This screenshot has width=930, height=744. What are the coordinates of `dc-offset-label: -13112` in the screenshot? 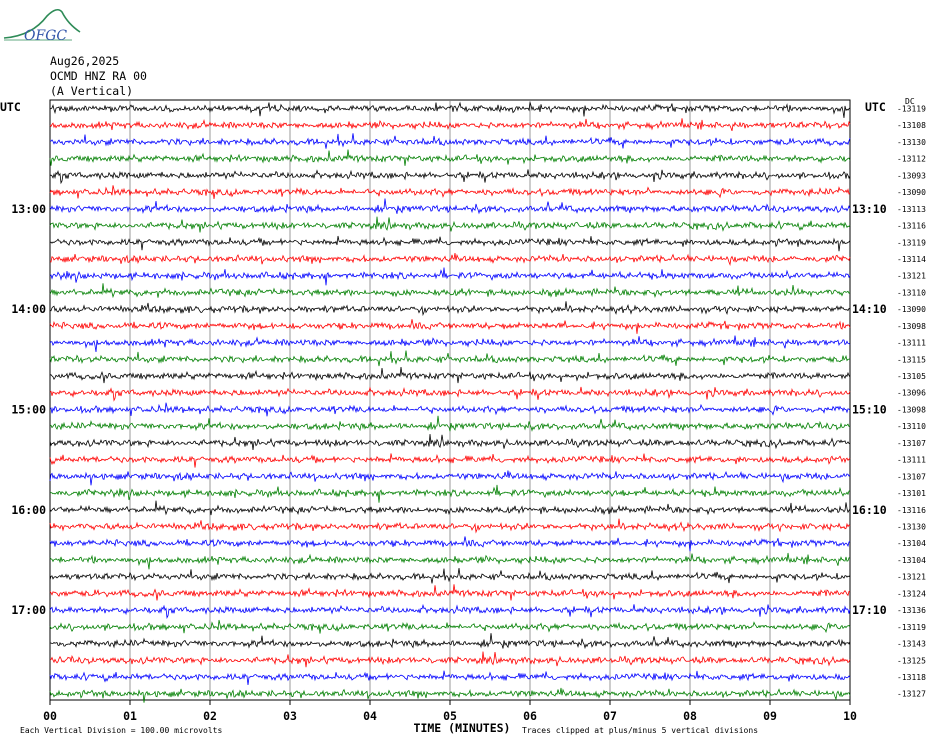 It's located at (911, 159).